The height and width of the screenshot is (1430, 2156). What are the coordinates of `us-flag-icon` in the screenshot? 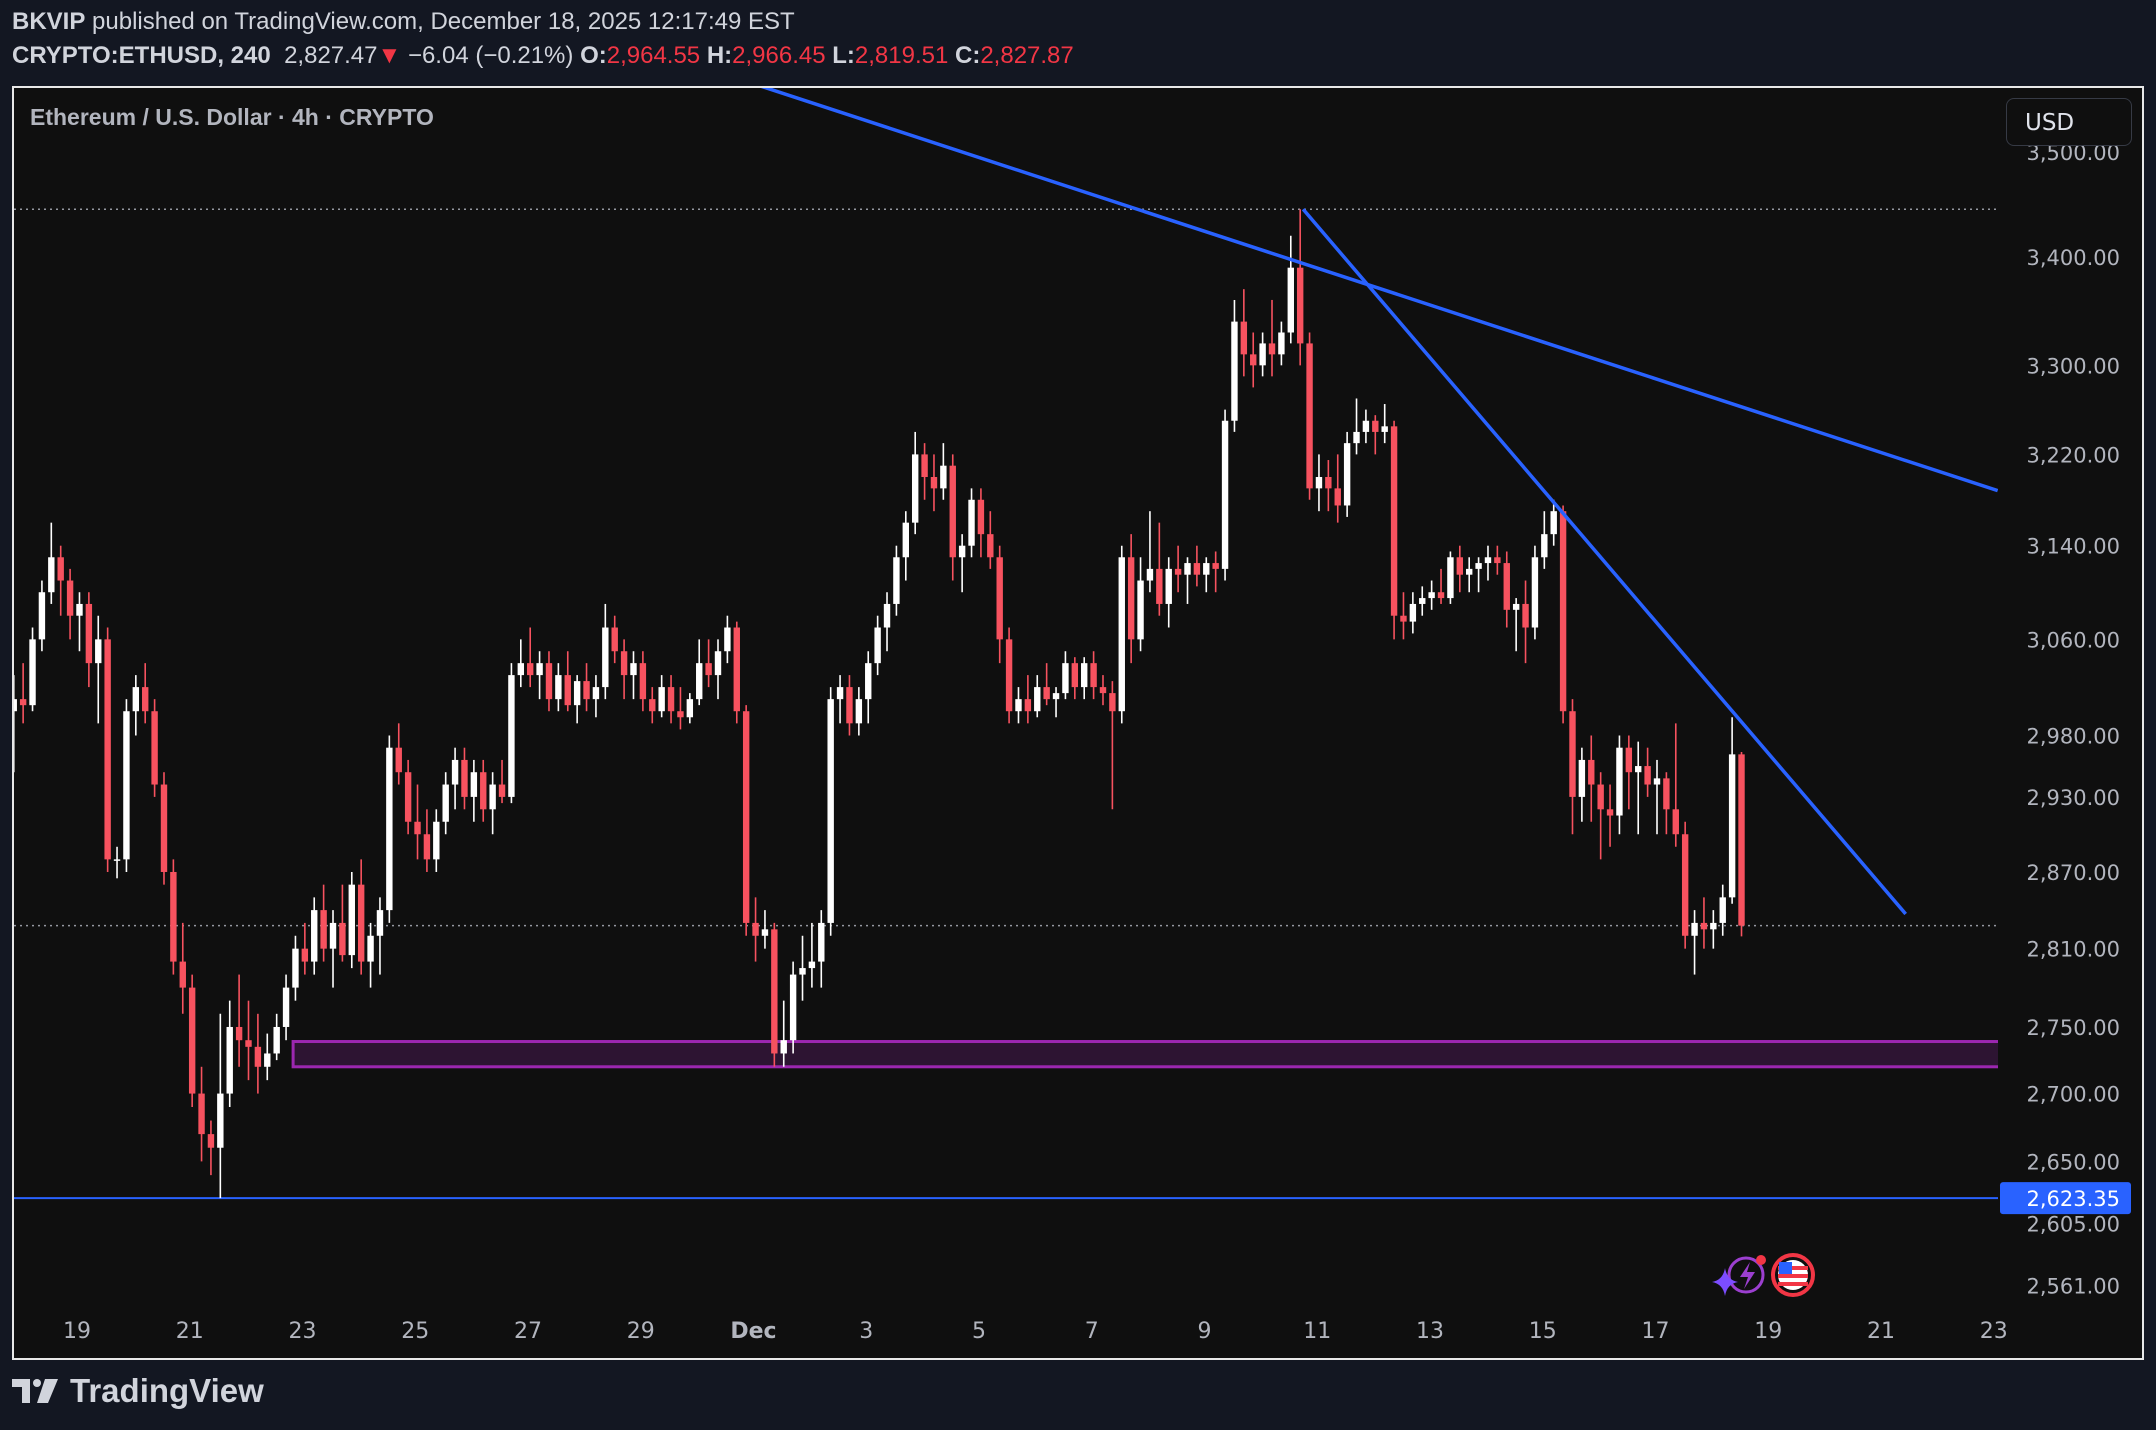 It's located at (1793, 1275).